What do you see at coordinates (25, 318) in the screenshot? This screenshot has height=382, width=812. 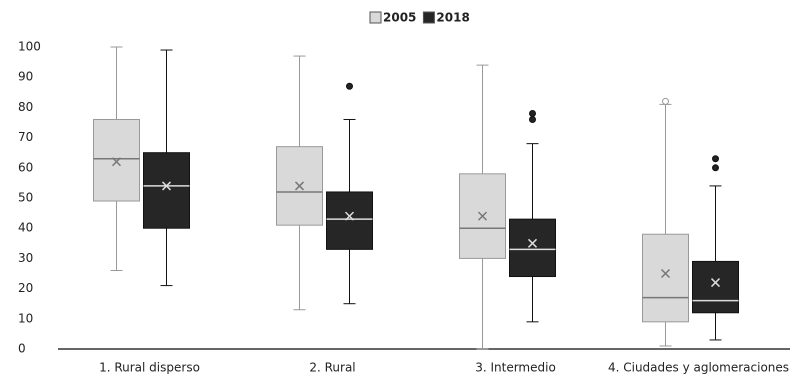 I see `y-tick-label: 10` at bounding box center [25, 318].